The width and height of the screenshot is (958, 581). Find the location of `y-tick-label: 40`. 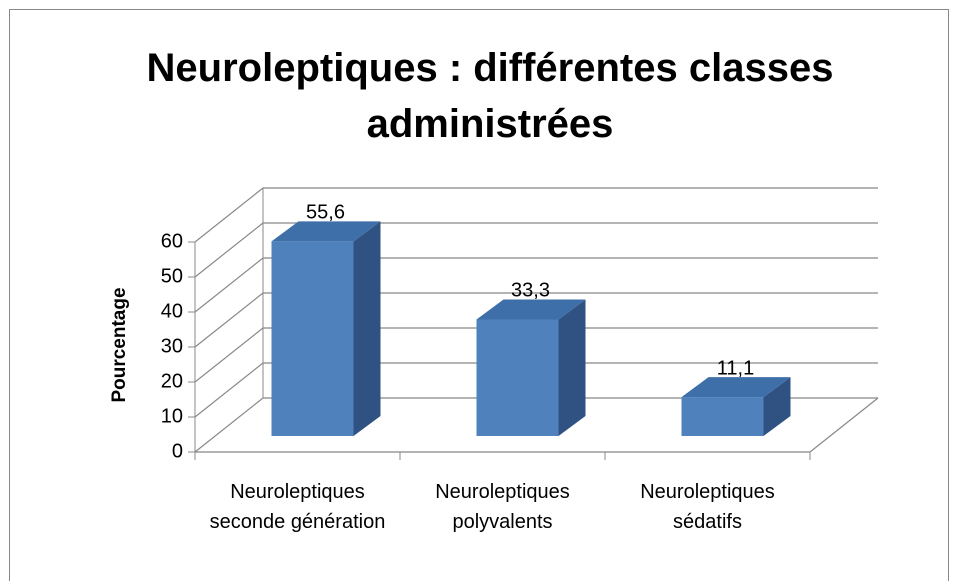

y-tick-label: 40 is located at coordinates (172, 311).